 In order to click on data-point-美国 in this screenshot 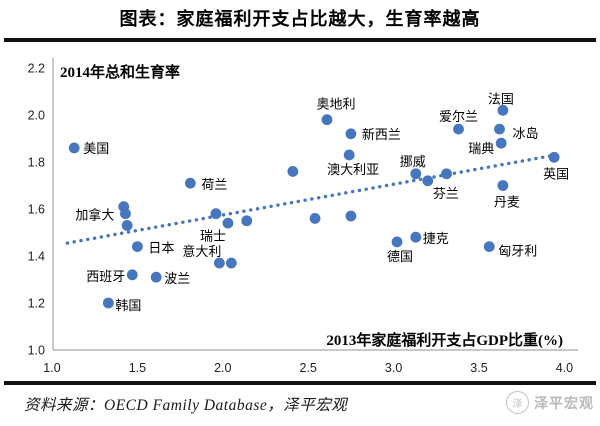, I will do `click(74, 148)`.